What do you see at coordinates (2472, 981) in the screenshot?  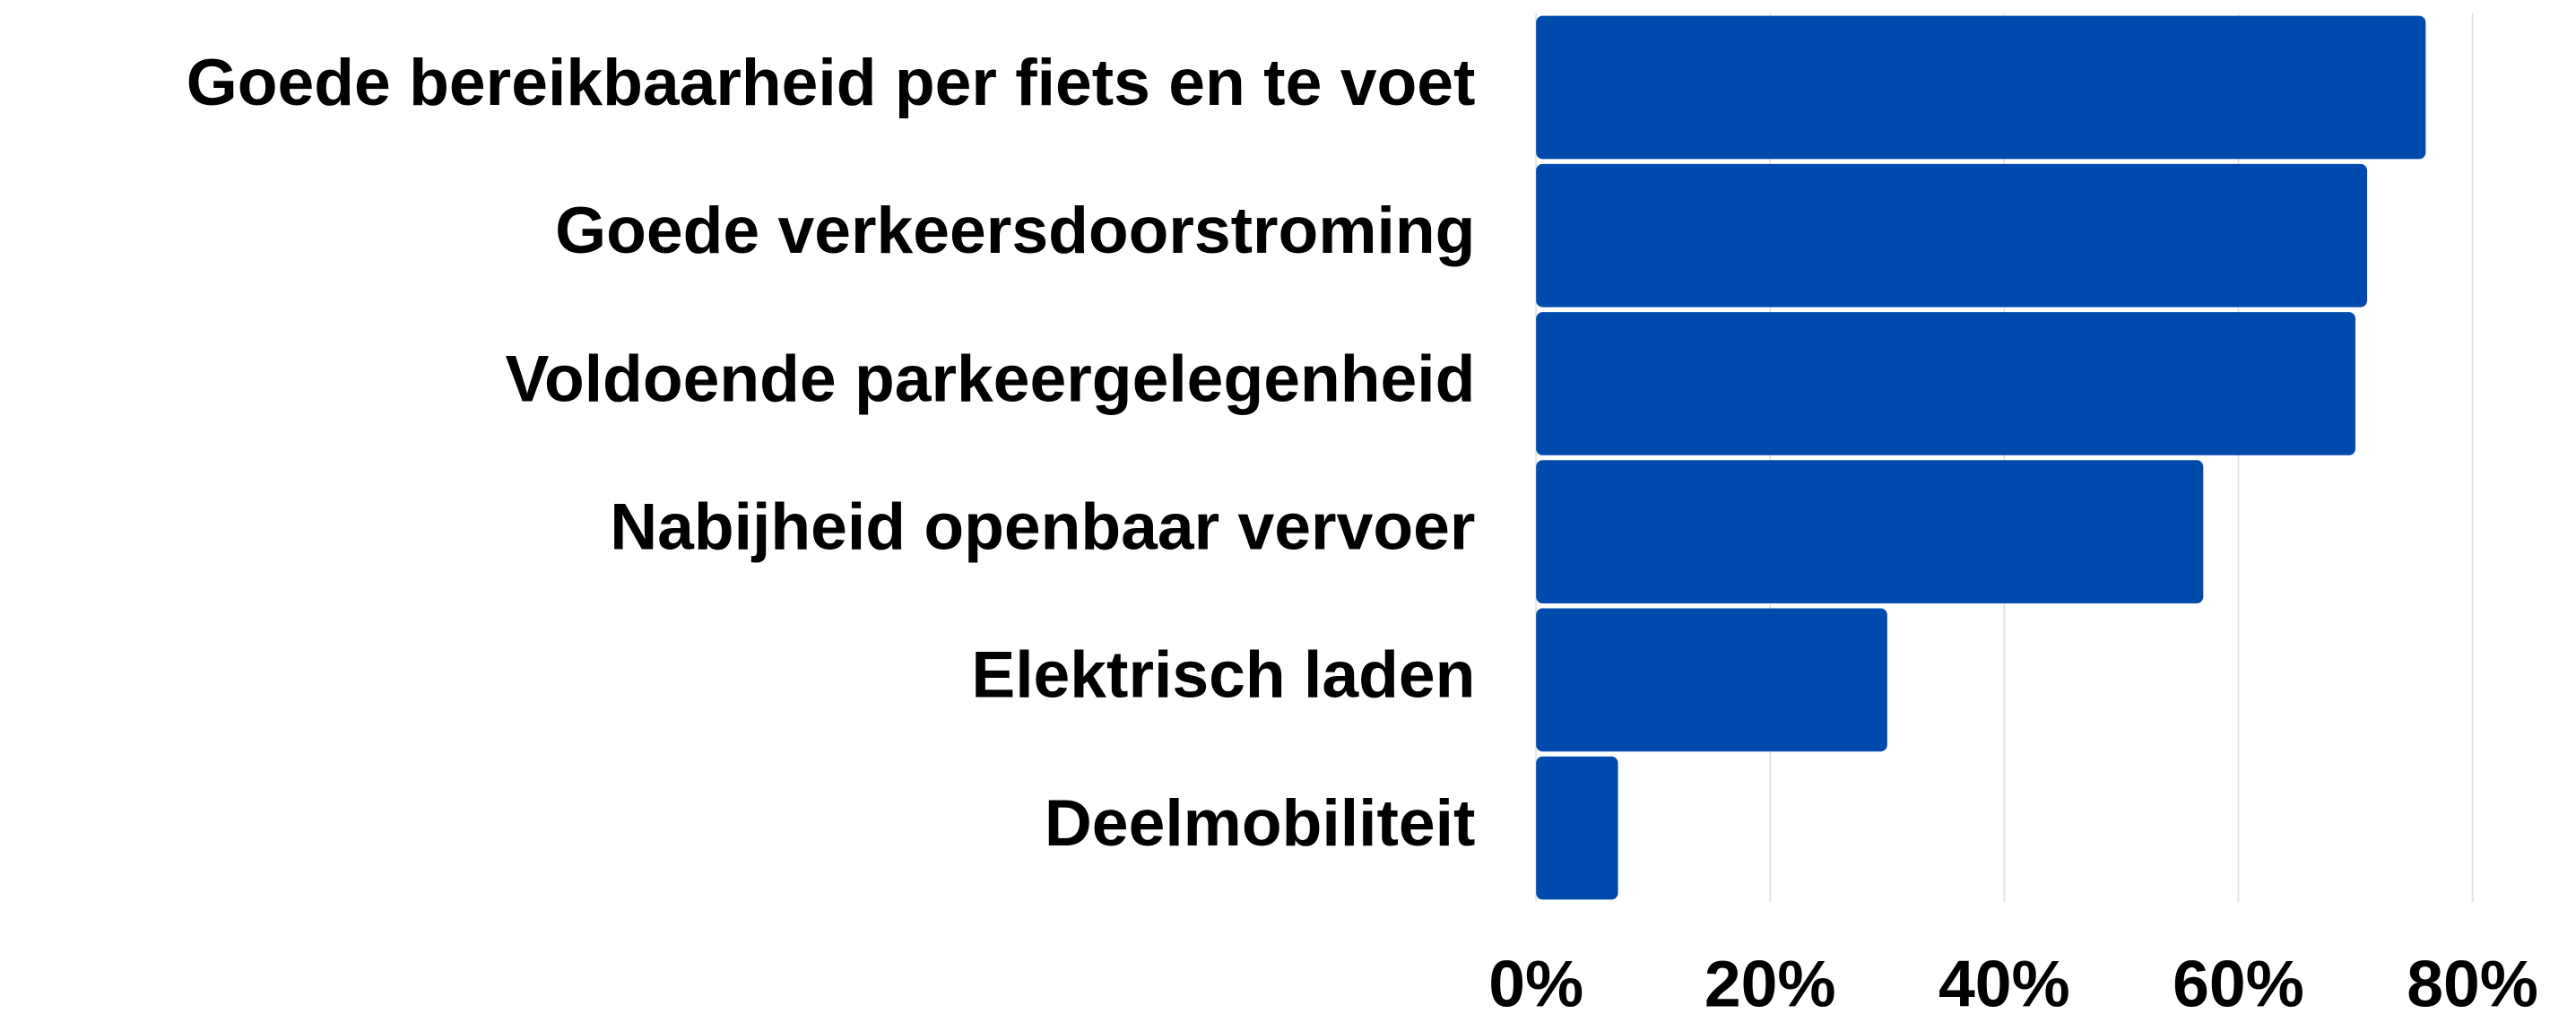 I see `x-tick-label: 80%` at bounding box center [2472, 981].